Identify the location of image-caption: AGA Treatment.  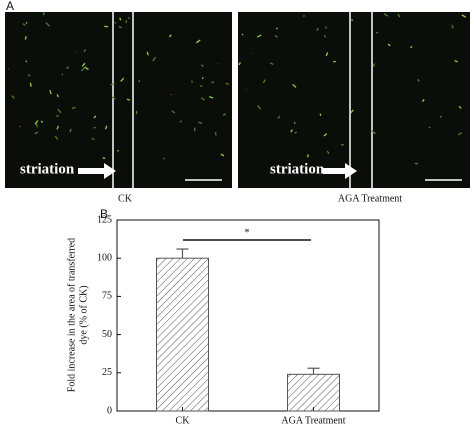
(370, 198).